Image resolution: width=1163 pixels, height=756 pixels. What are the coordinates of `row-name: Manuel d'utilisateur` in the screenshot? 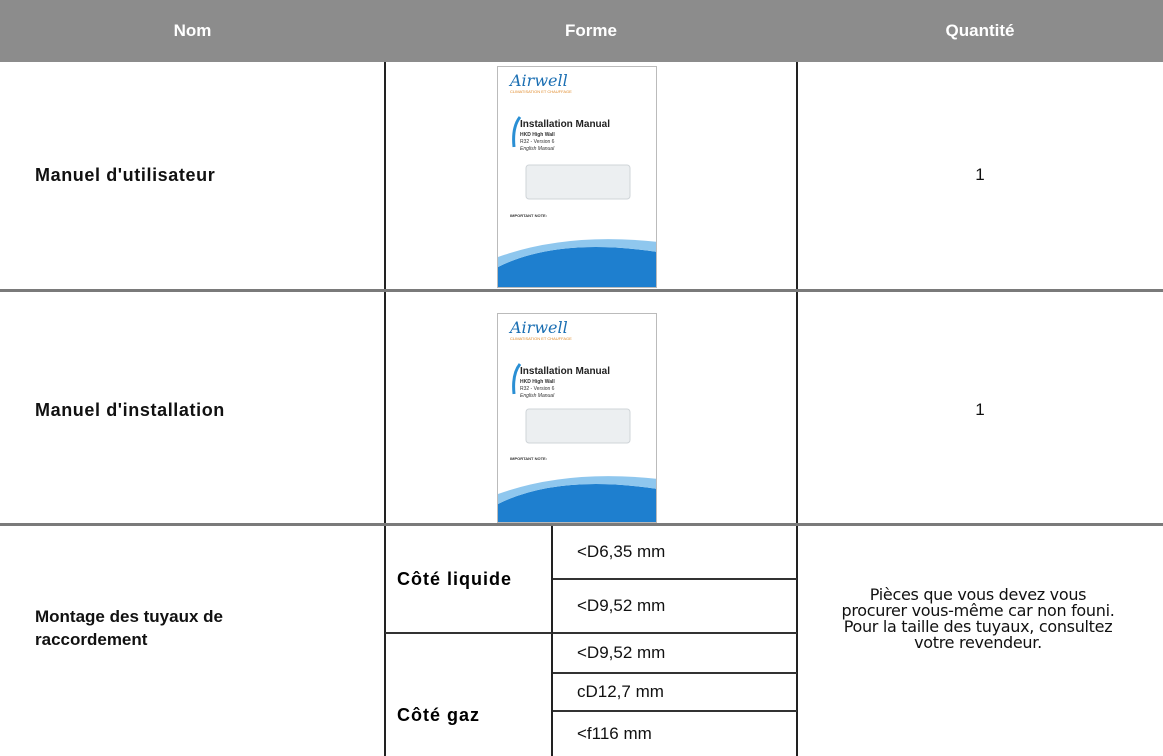 It's located at (125, 175).